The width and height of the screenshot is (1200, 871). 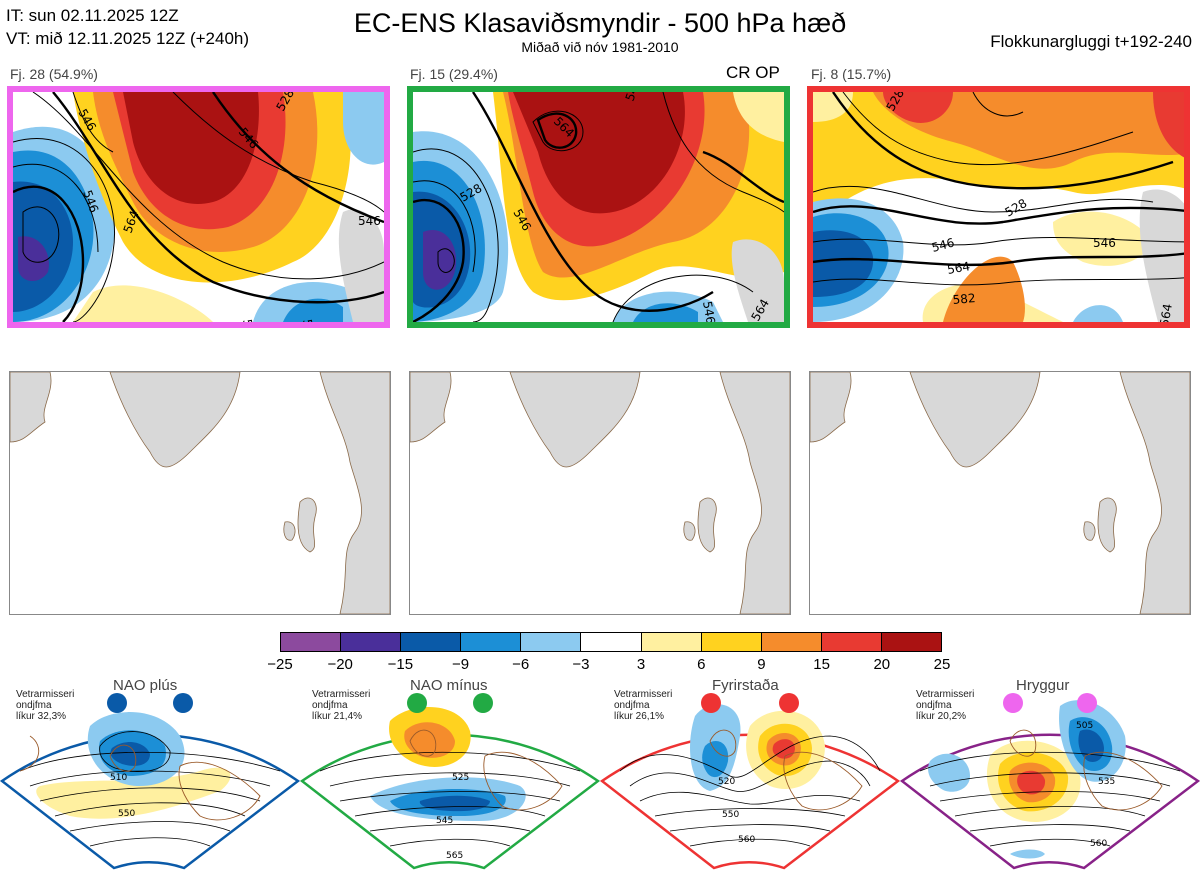 I want to click on regime-contour-label: 520, so click(x=726, y=782).